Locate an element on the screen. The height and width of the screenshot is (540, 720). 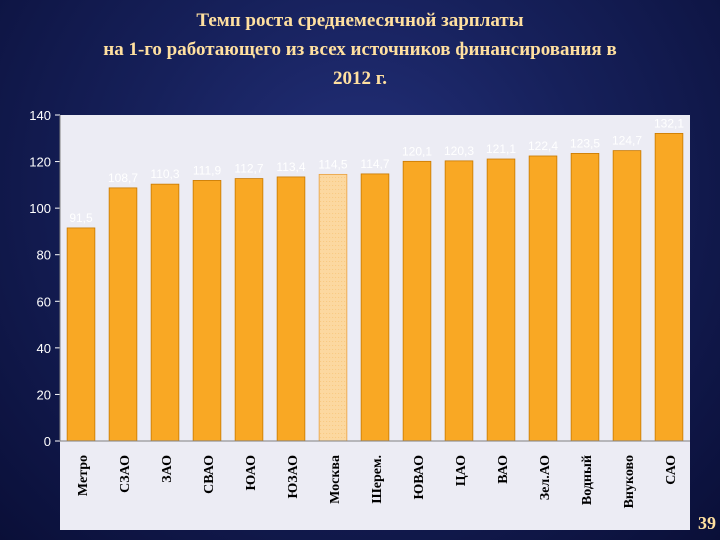
title-line-1: Темп роста среднемесячной зарплаты is located at coordinates (360, 20).